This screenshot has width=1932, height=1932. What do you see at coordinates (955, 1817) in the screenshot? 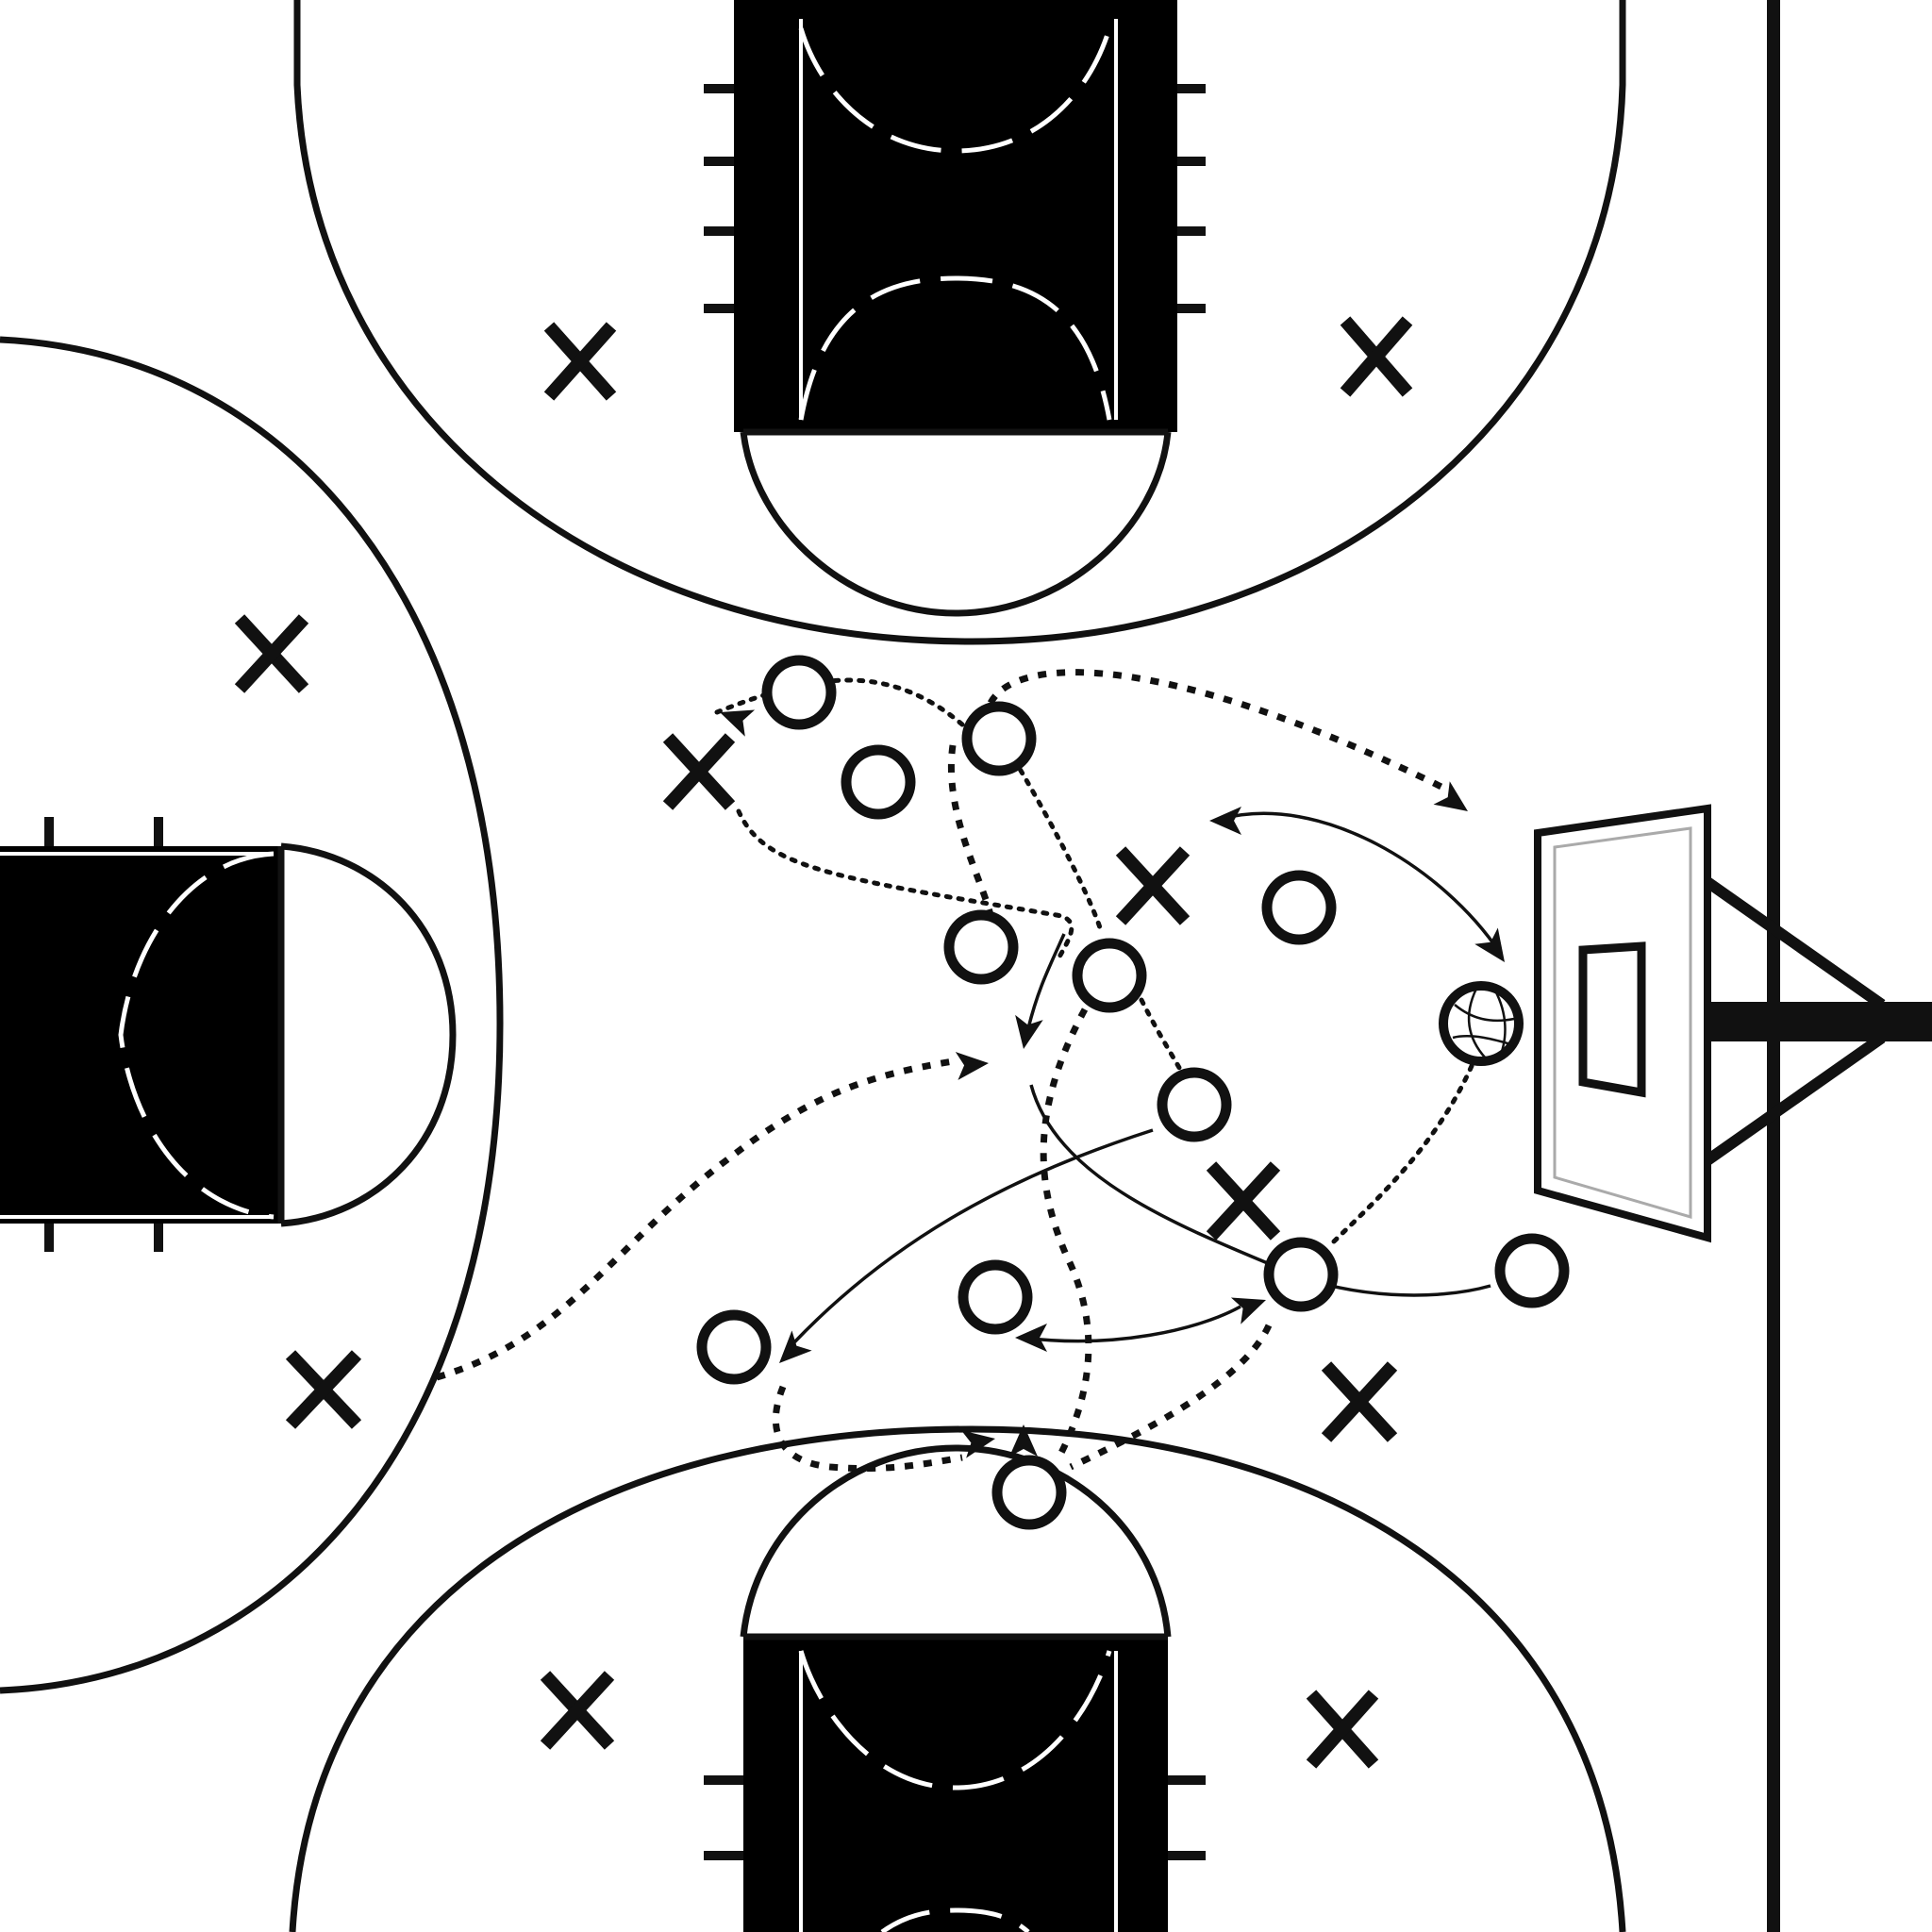
I see `bottom-key-hashes` at bounding box center [955, 1817].